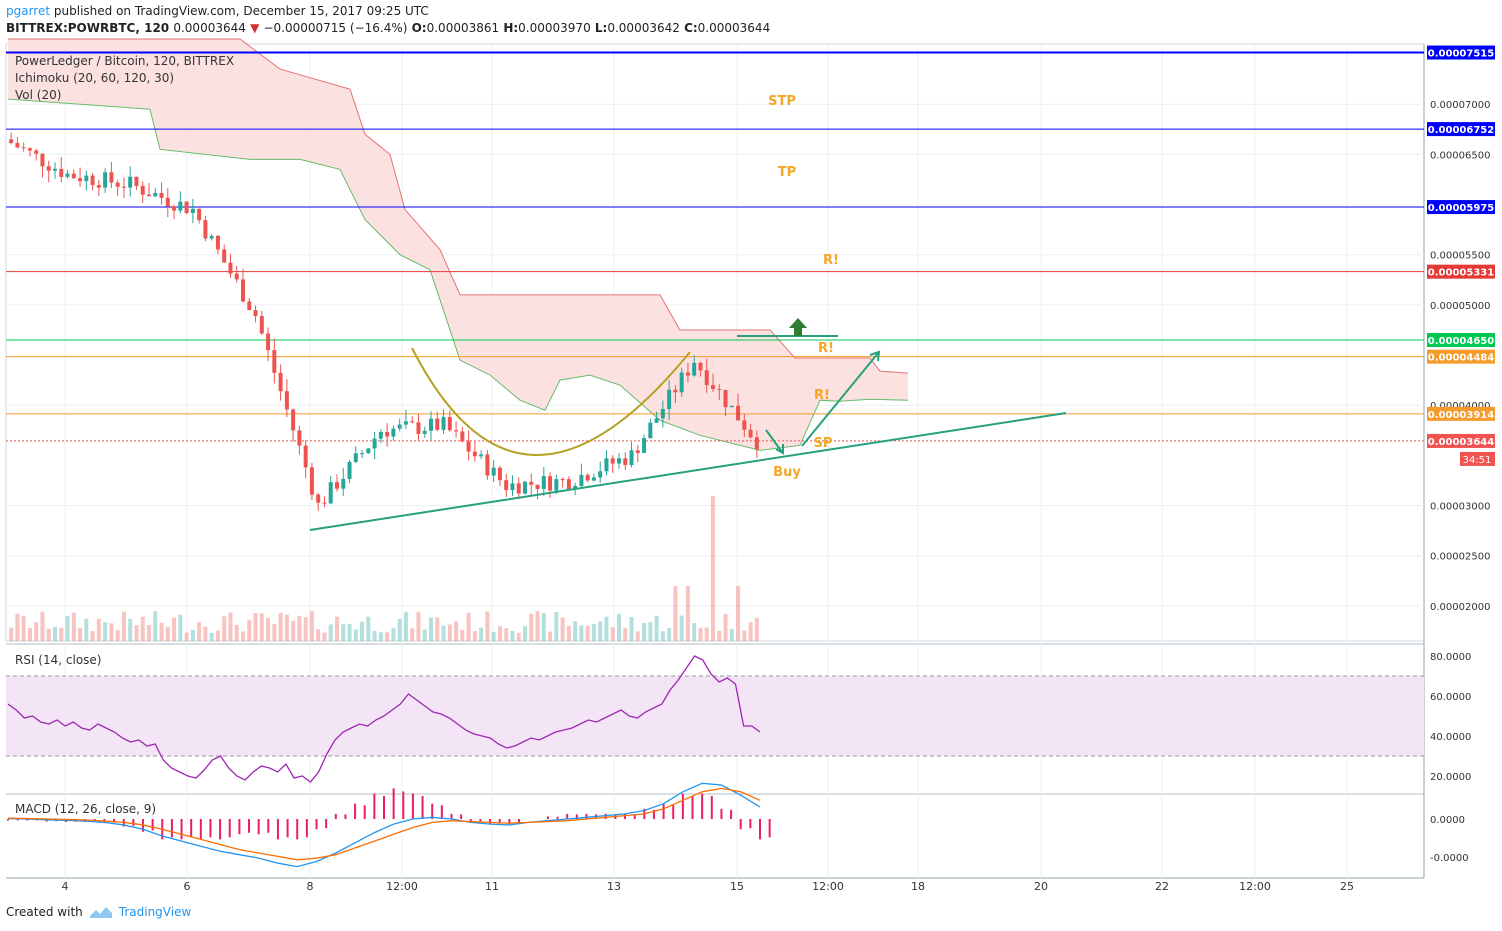 The height and width of the screenshot is (931, 1502). I want to click on volume-legend: Vol (20), so click(38, 95).